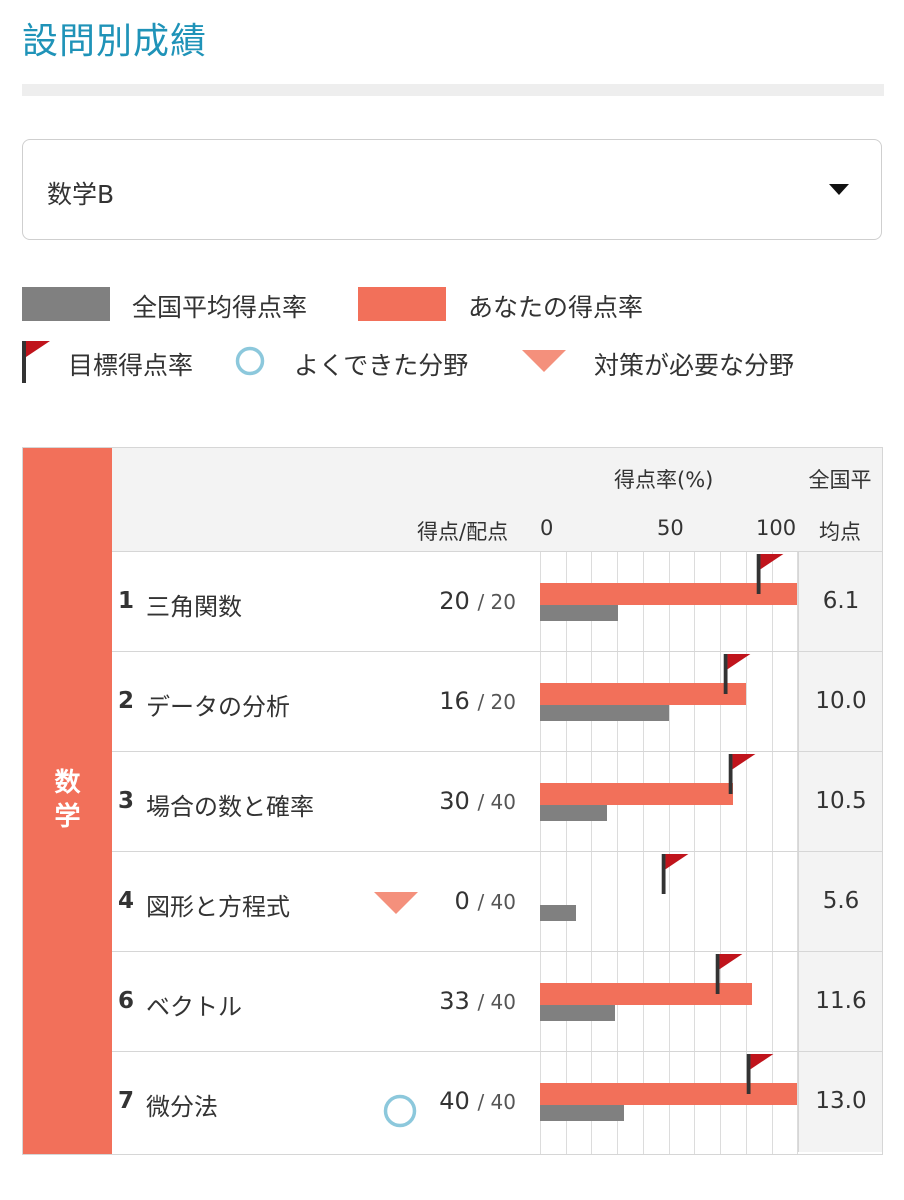 The height and width of the screenshot is (1200, 904). What do you see at coordinates (220, 307) in the screenshot?
I see `legend-national-avg: 全国平均得点率` at bounding box center [220, 307].